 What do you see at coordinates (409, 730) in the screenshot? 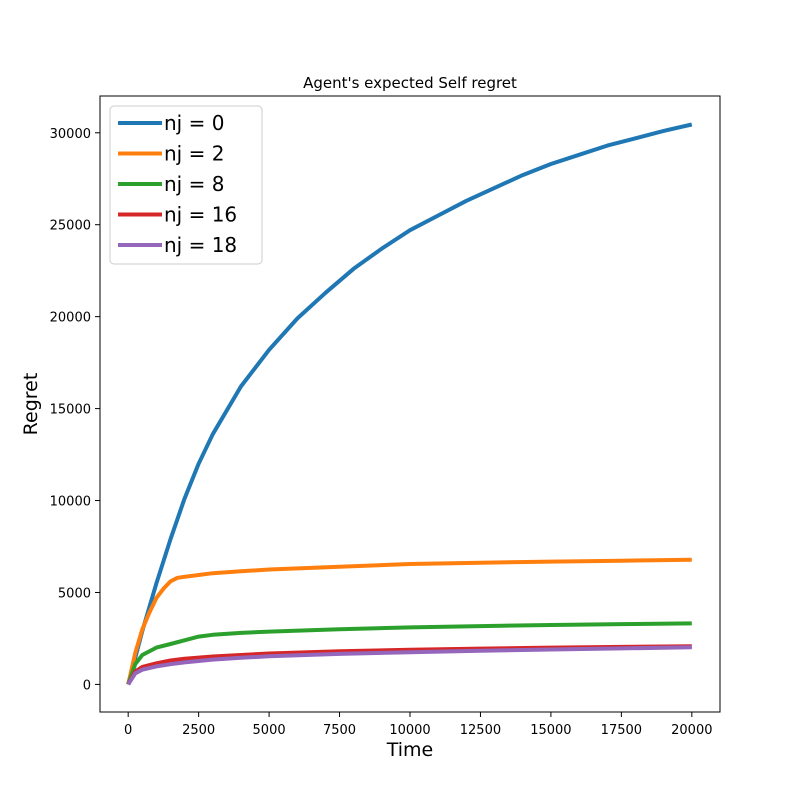
I see `x-tick-label: 10000` at bounding box center [409, 730].